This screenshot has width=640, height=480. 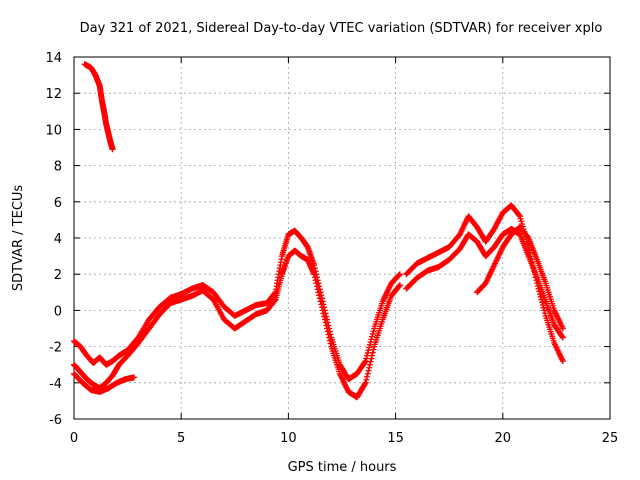 I want to click on y-tick-label: 4, so click(x=58, y=239).